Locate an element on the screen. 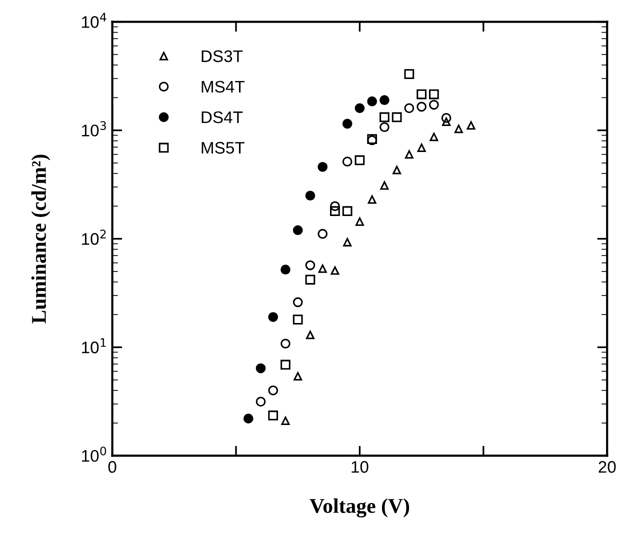 The image size is (617, 533). legend-label: DS4T is located at coordinates (222, 117).